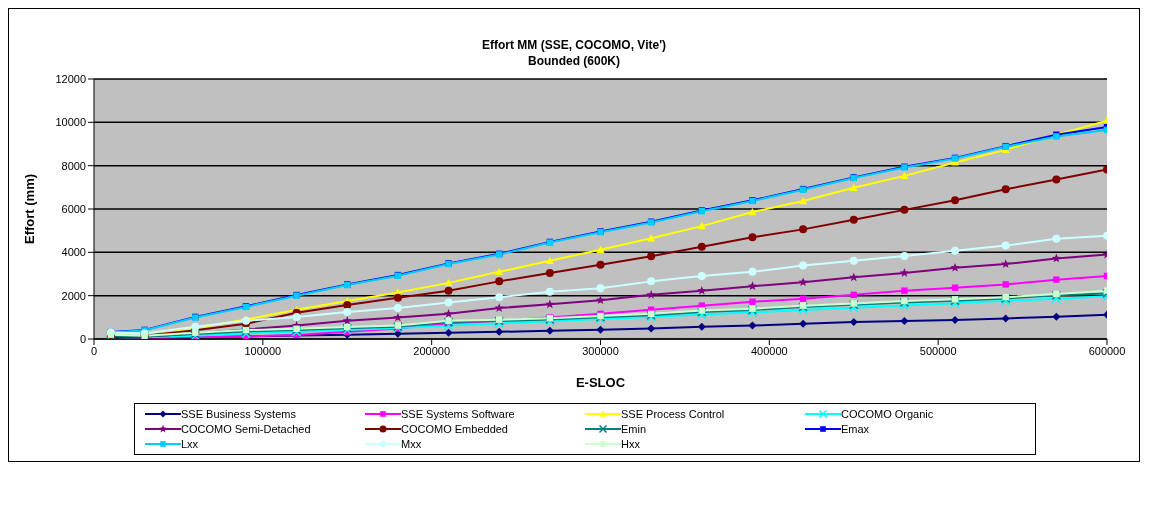 The image size is (1154, 527). What do you see at coordinates (458, 414) in the screenshot?
I see `legend-label: SSE Systems Software` at bounding box center [458, 414].